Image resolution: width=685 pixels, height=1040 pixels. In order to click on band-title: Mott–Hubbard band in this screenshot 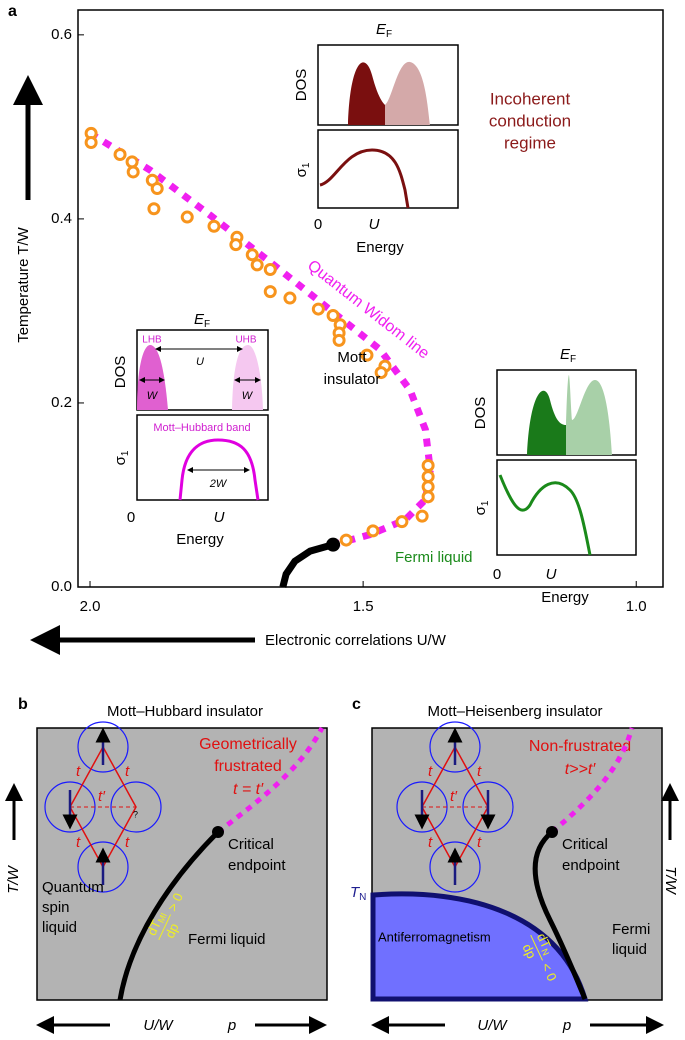, I will do `click(201, 428)`.